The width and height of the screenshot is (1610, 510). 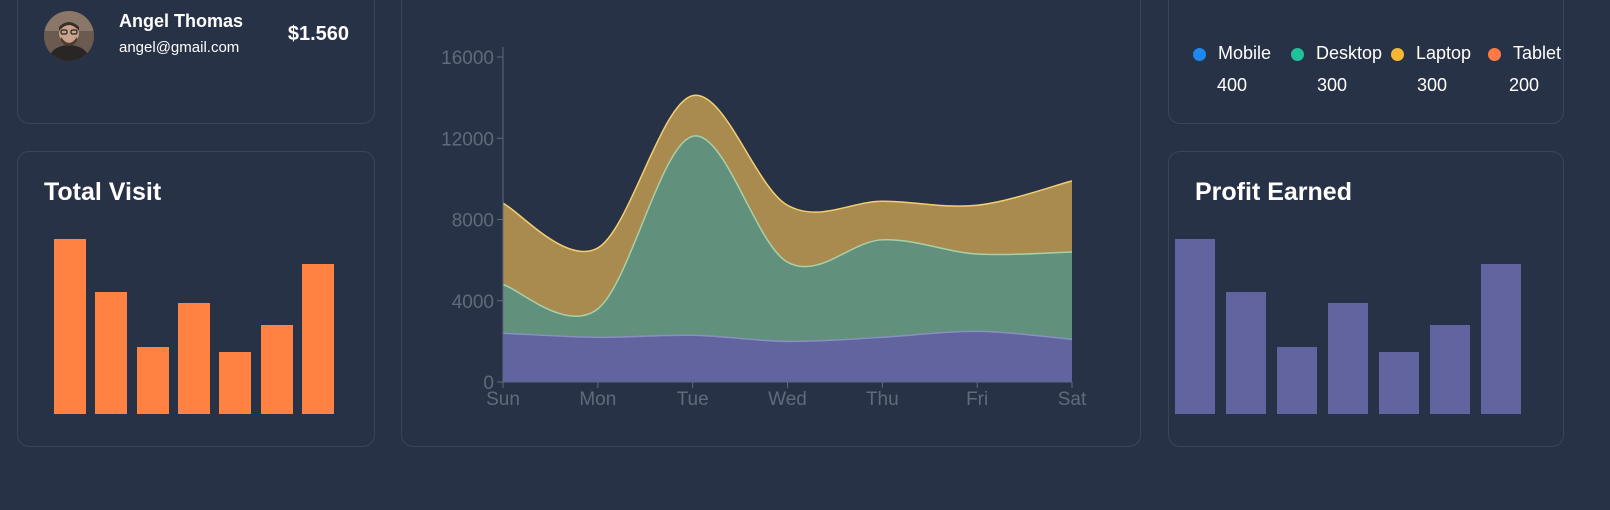 I want to click on area-series-2-line, so click(x=787, y=226).